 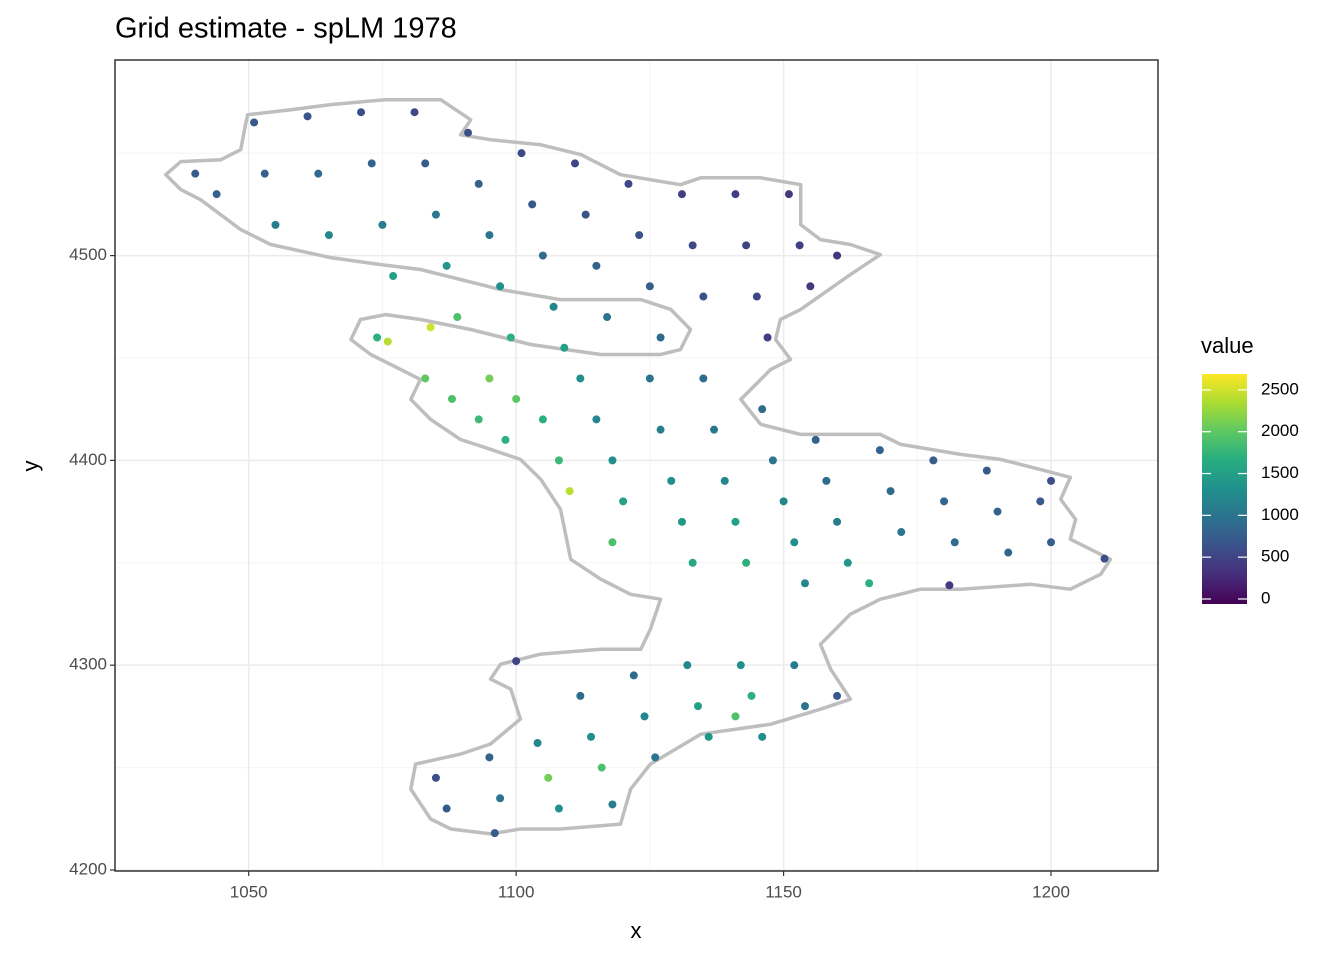 I want to click on colorbar-label: 1000, so click(x=1280, y=514).